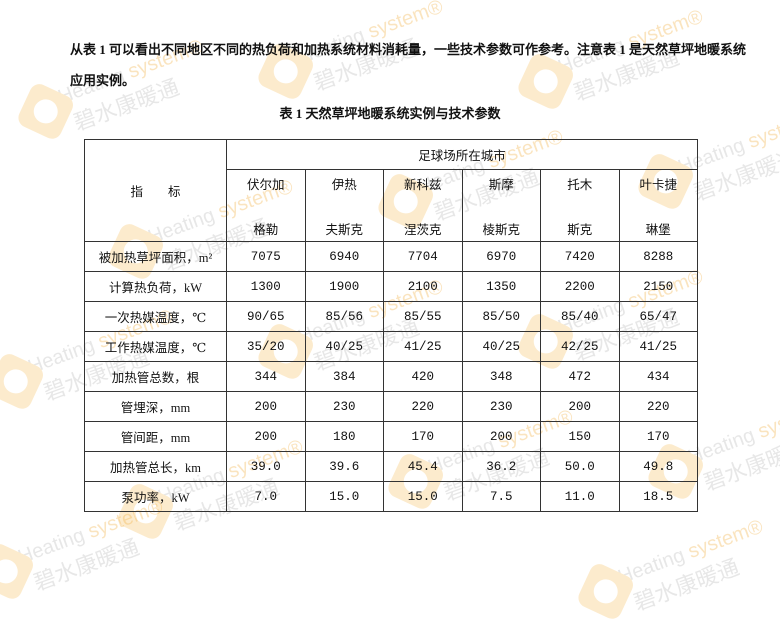 This screenshot has height=636, width=780. I want to click on cell-value: 36.2, so click(501, 466).